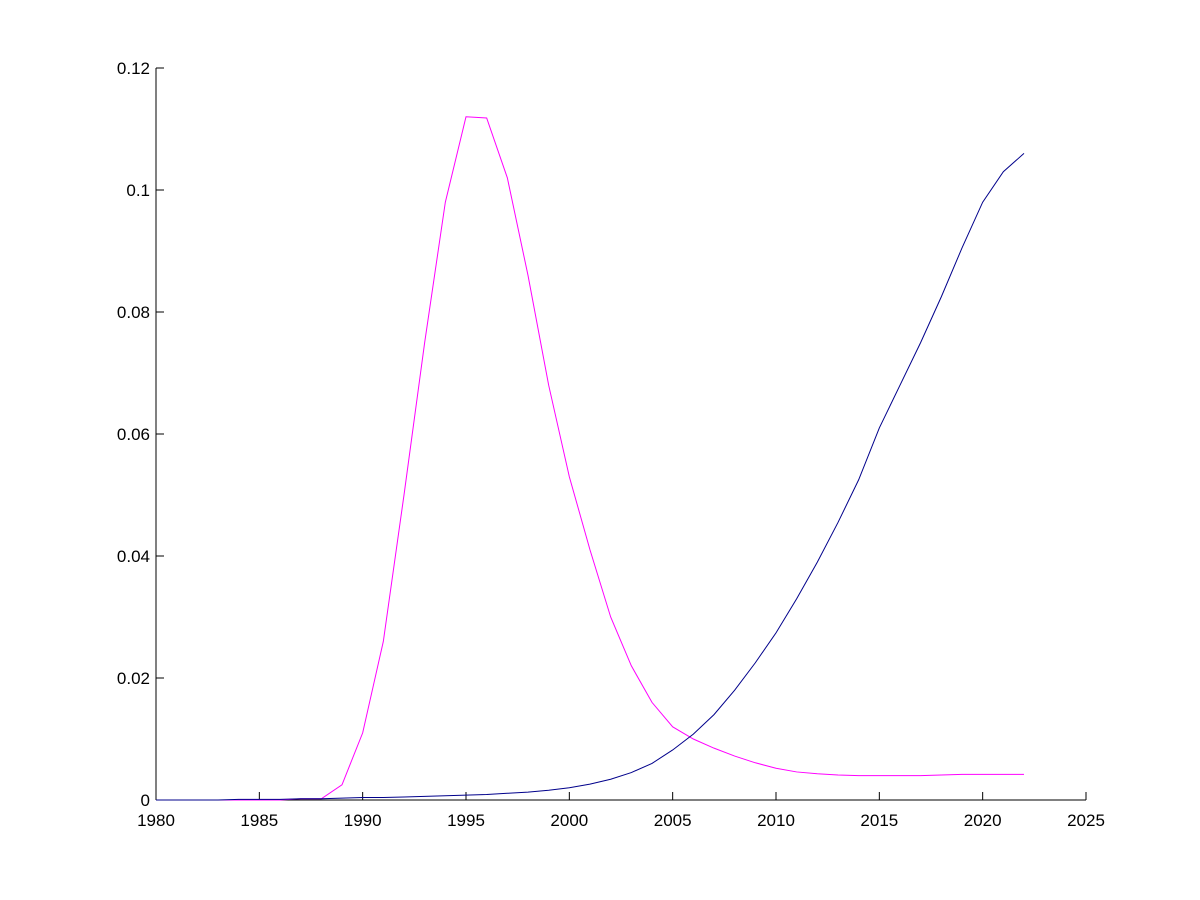 This screenshot has height=900, width=1200. I want to click on x-tick-label: 2010, so click(776, 820).